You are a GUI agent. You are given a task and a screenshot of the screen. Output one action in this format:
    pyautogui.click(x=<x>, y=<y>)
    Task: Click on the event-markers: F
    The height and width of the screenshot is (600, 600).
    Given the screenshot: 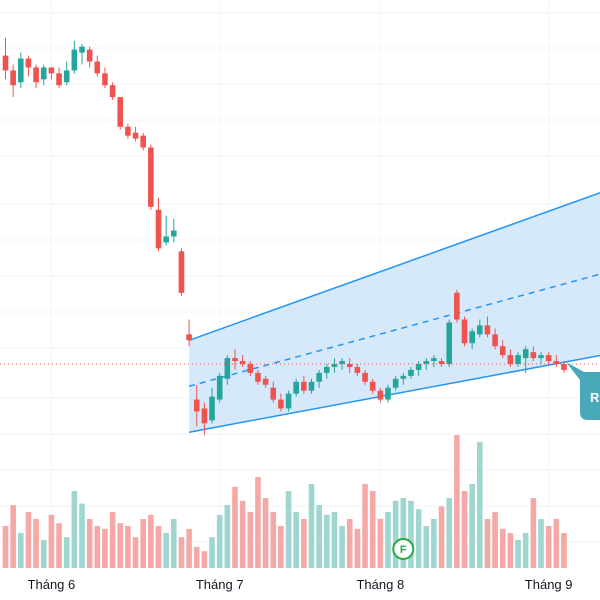 What is the action you would take?
    pyautogui.click(x=403, y=549)
    